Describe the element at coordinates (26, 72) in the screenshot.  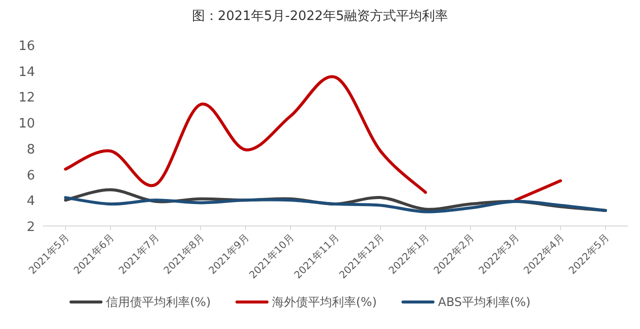
I see `y-tick-label: 14` at that location.